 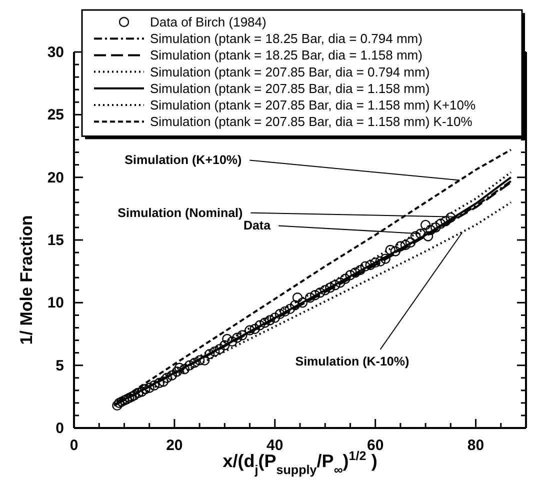 What do you see at coordinates (180, 213) in the screenshot?
I see `annotation: Simulation (Nominal)` at bounding box center [180, 213].